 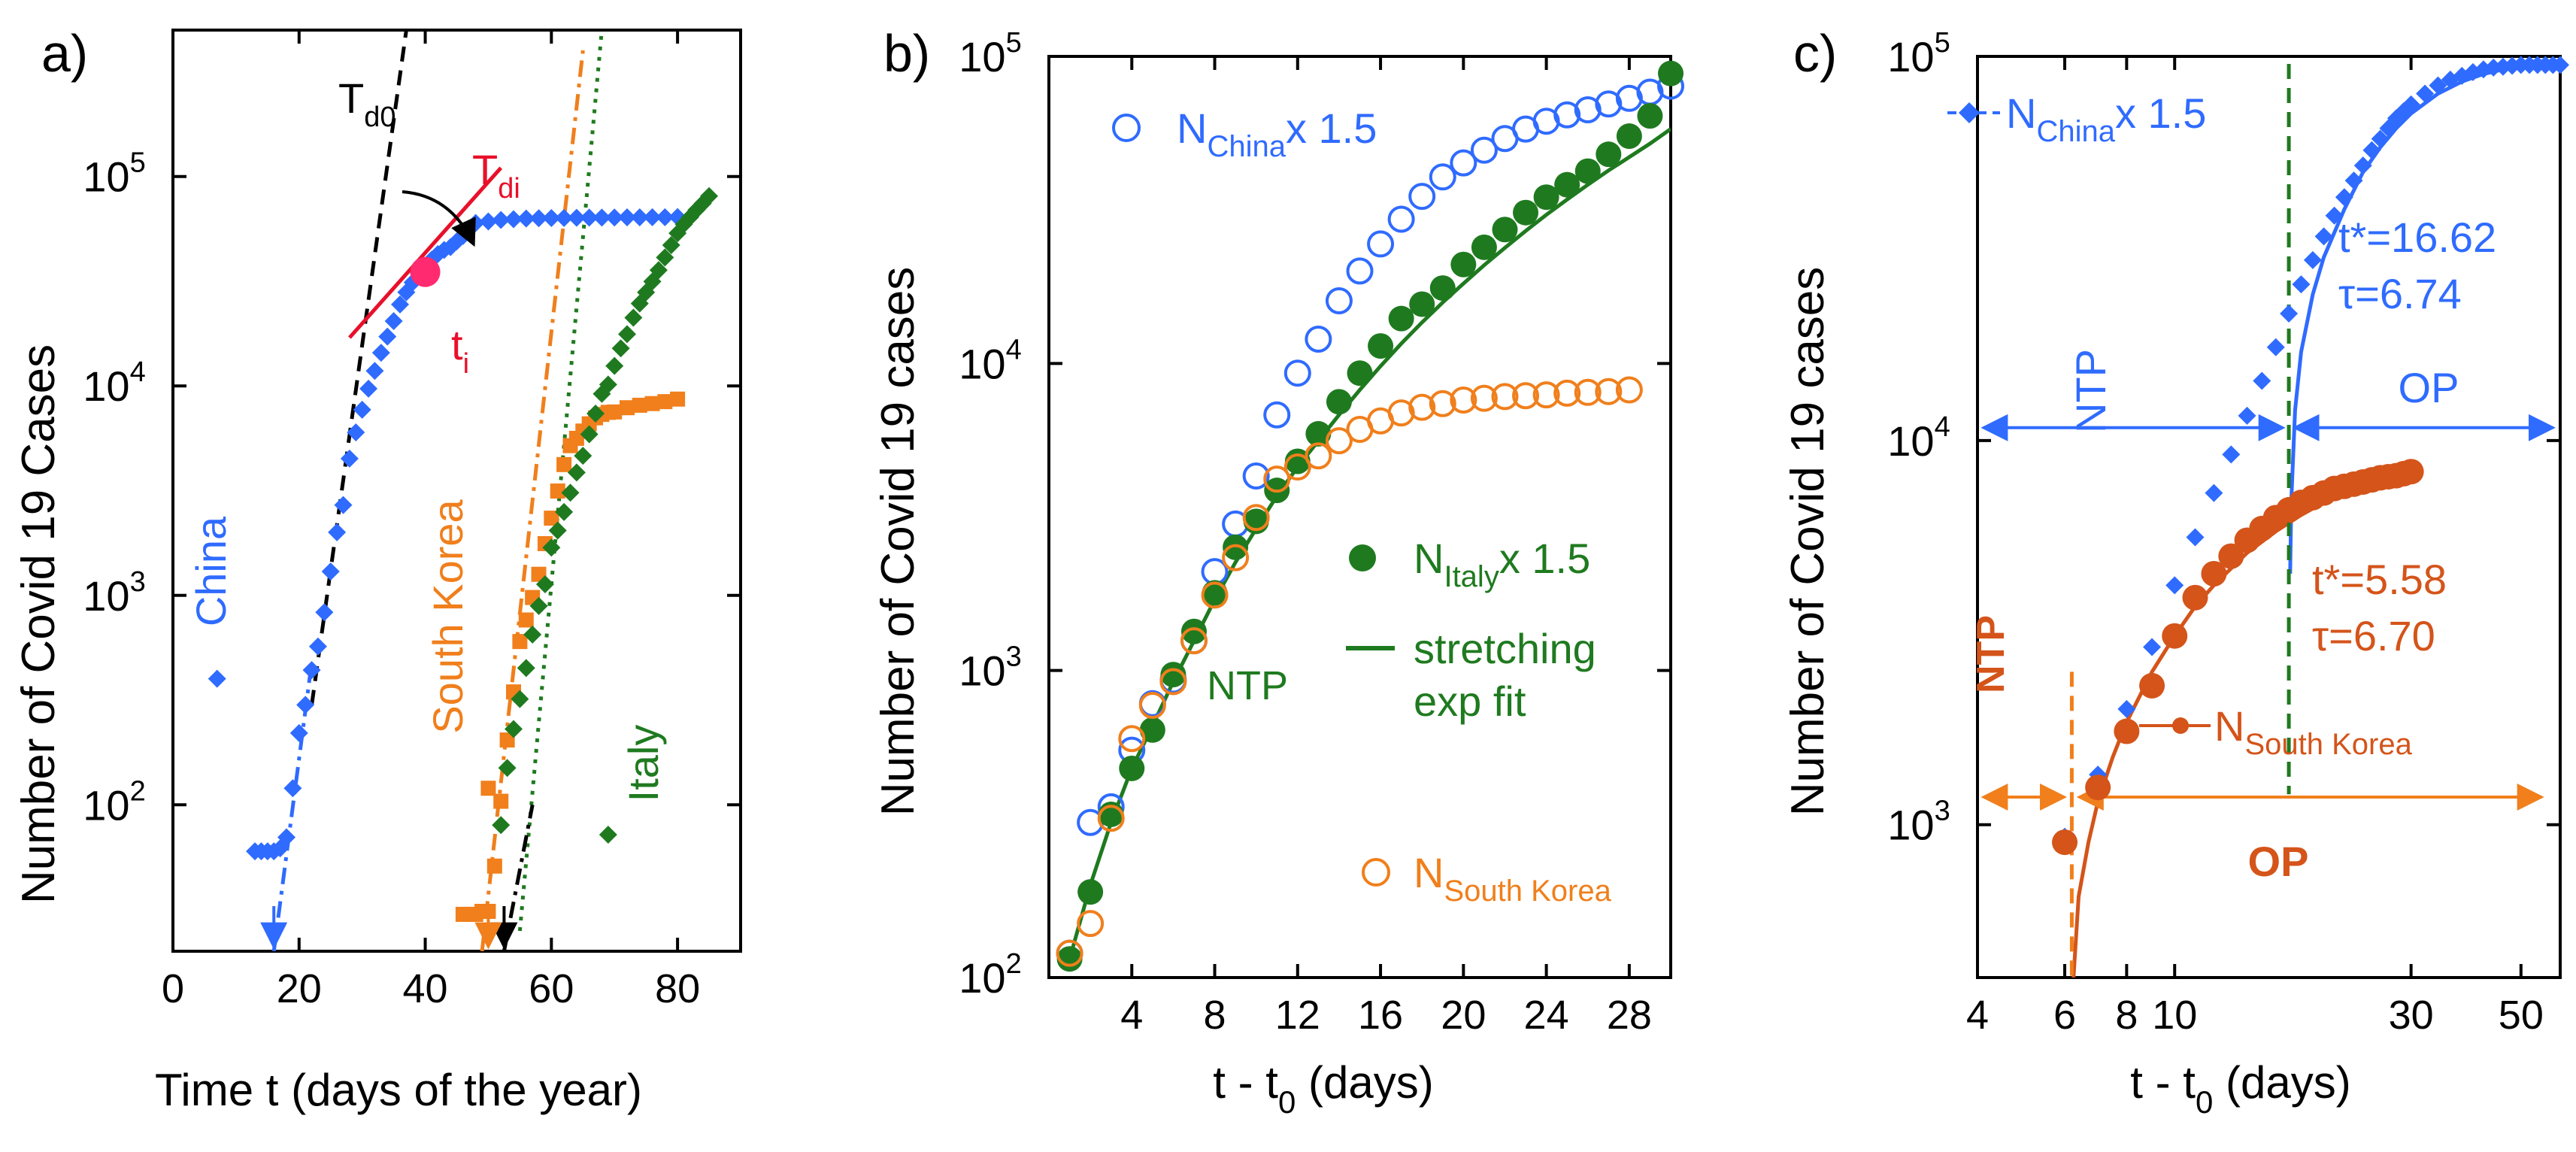 What do you see at coordinates (1323, 1088) in the screenshot?
I see `panel-b-xlabel: t - t0 (days)` at bounding box center [1323, 1088].